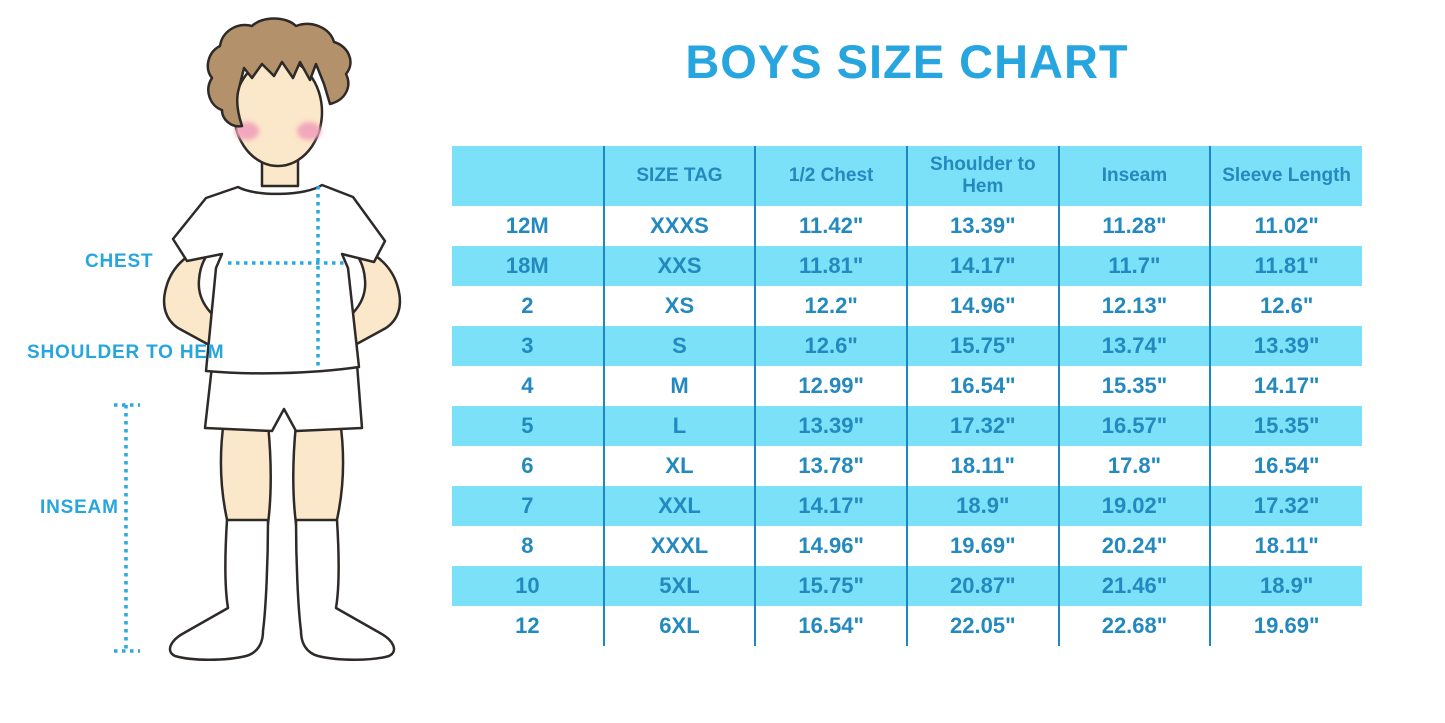 The height and width of the screenshot is (723, 1445). What do you see at coordinates (679, 586) in the screenshot?
I see `table-cell: 5XL` at bounding box center [679, 586].